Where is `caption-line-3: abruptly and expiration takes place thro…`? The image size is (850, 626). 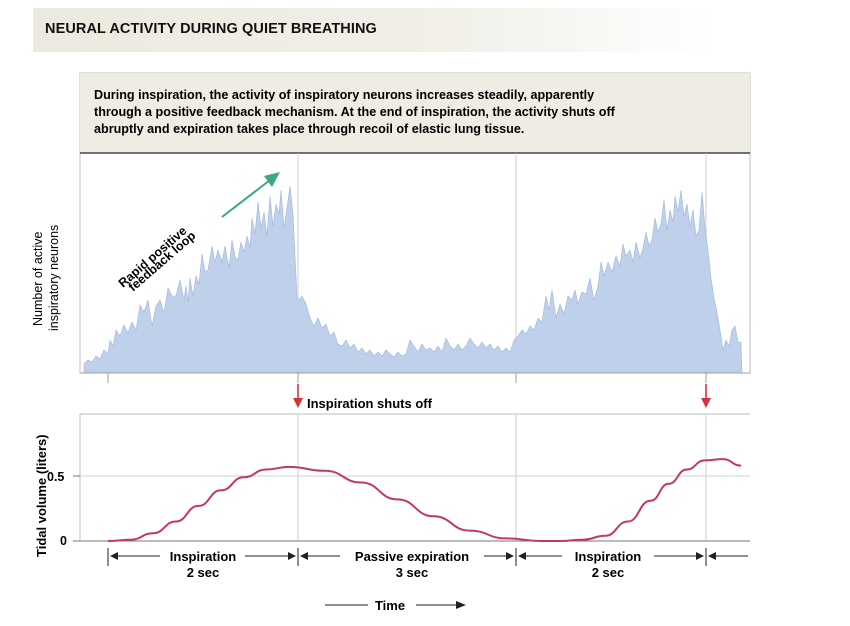
caption-line-3: abruptly and expiration takes place thro… is located at coordinates (309, 129).